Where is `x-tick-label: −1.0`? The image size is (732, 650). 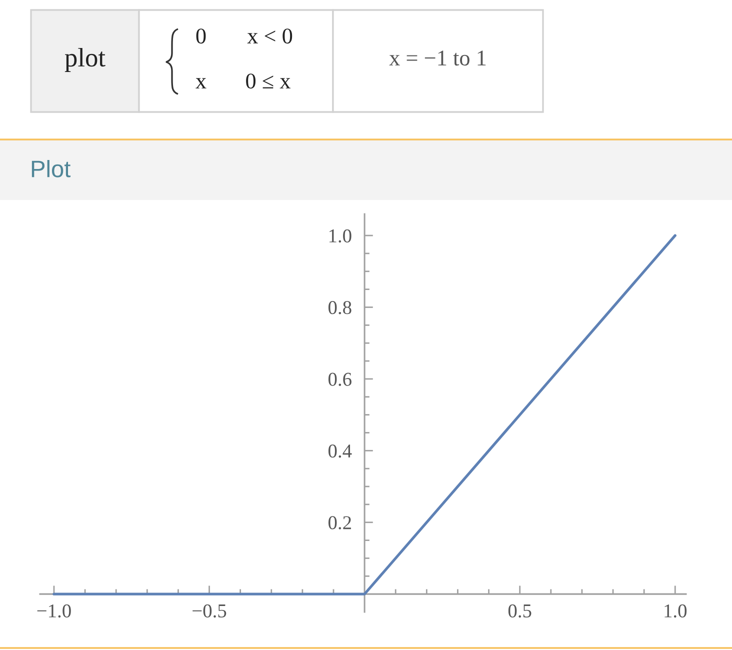 x-tick-label: −1.0 is located at coordinates (54, 611).